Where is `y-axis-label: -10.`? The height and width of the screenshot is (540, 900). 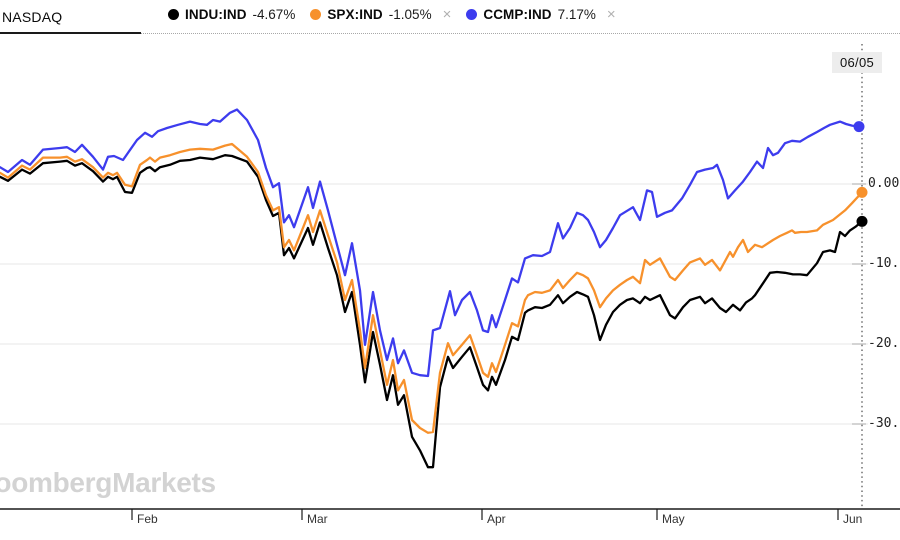
y-axis-label: -10. is located at coordinates (884, 263).